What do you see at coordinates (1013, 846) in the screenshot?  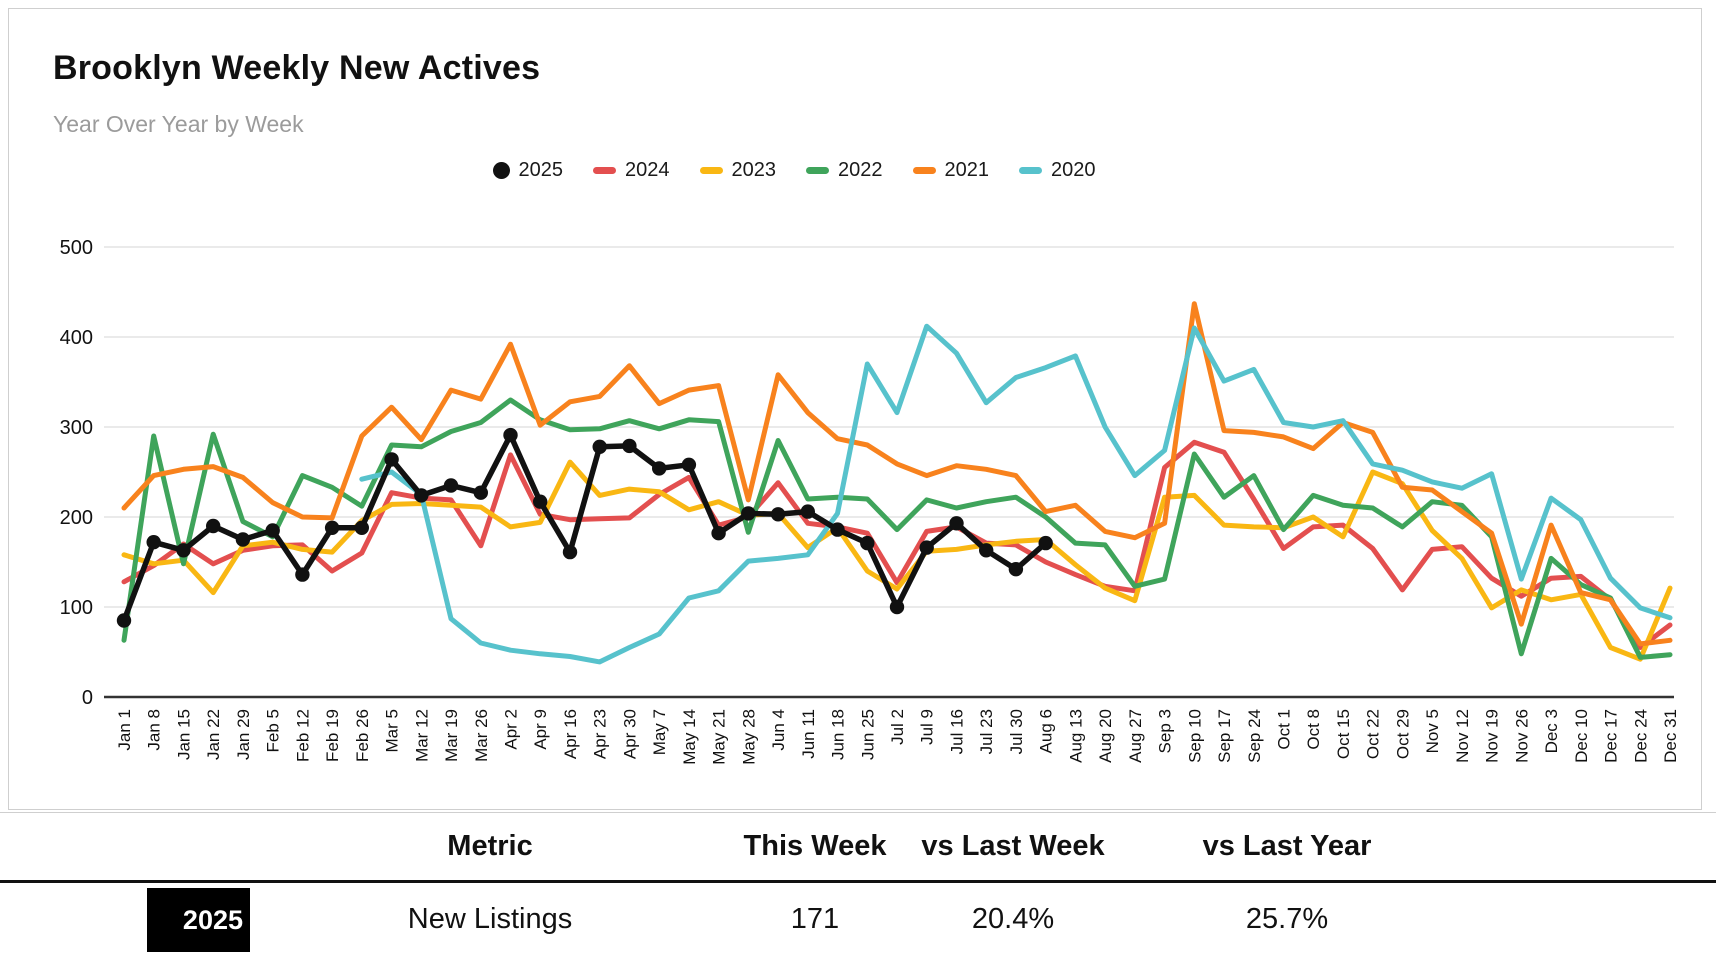 I see `header-vs-last-week: vs Last Week` at bounding box center [1013, 846].